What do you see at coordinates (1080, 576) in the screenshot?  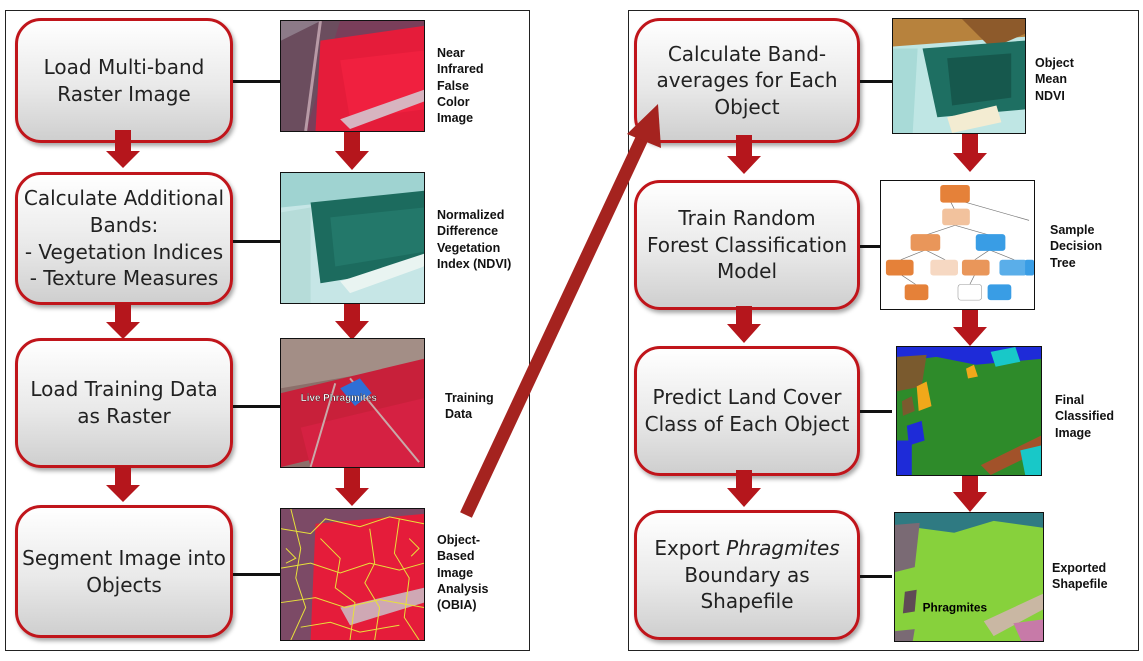 I see `exported-shapefile-caption: Exported Shapefile` at bounding box center [1080, 576].